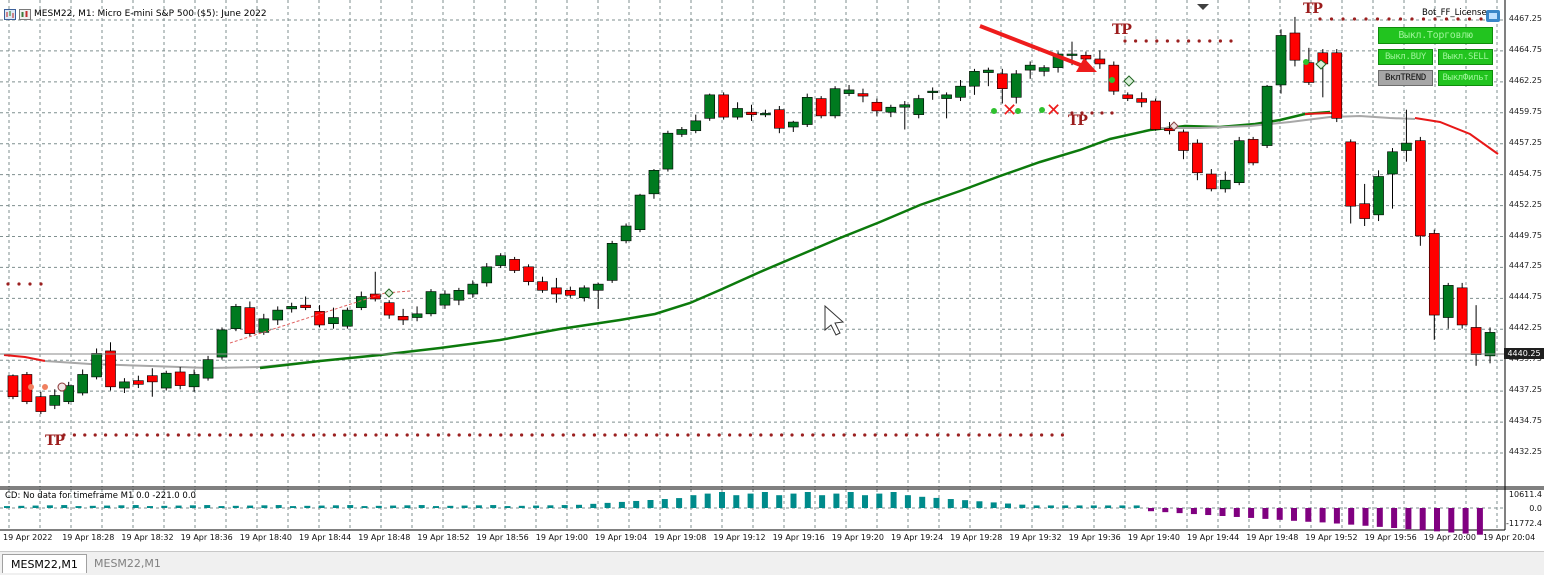 The image size is (1544, 575). I want to click on price-axis-label: 4464.75, so click(1525, 49).